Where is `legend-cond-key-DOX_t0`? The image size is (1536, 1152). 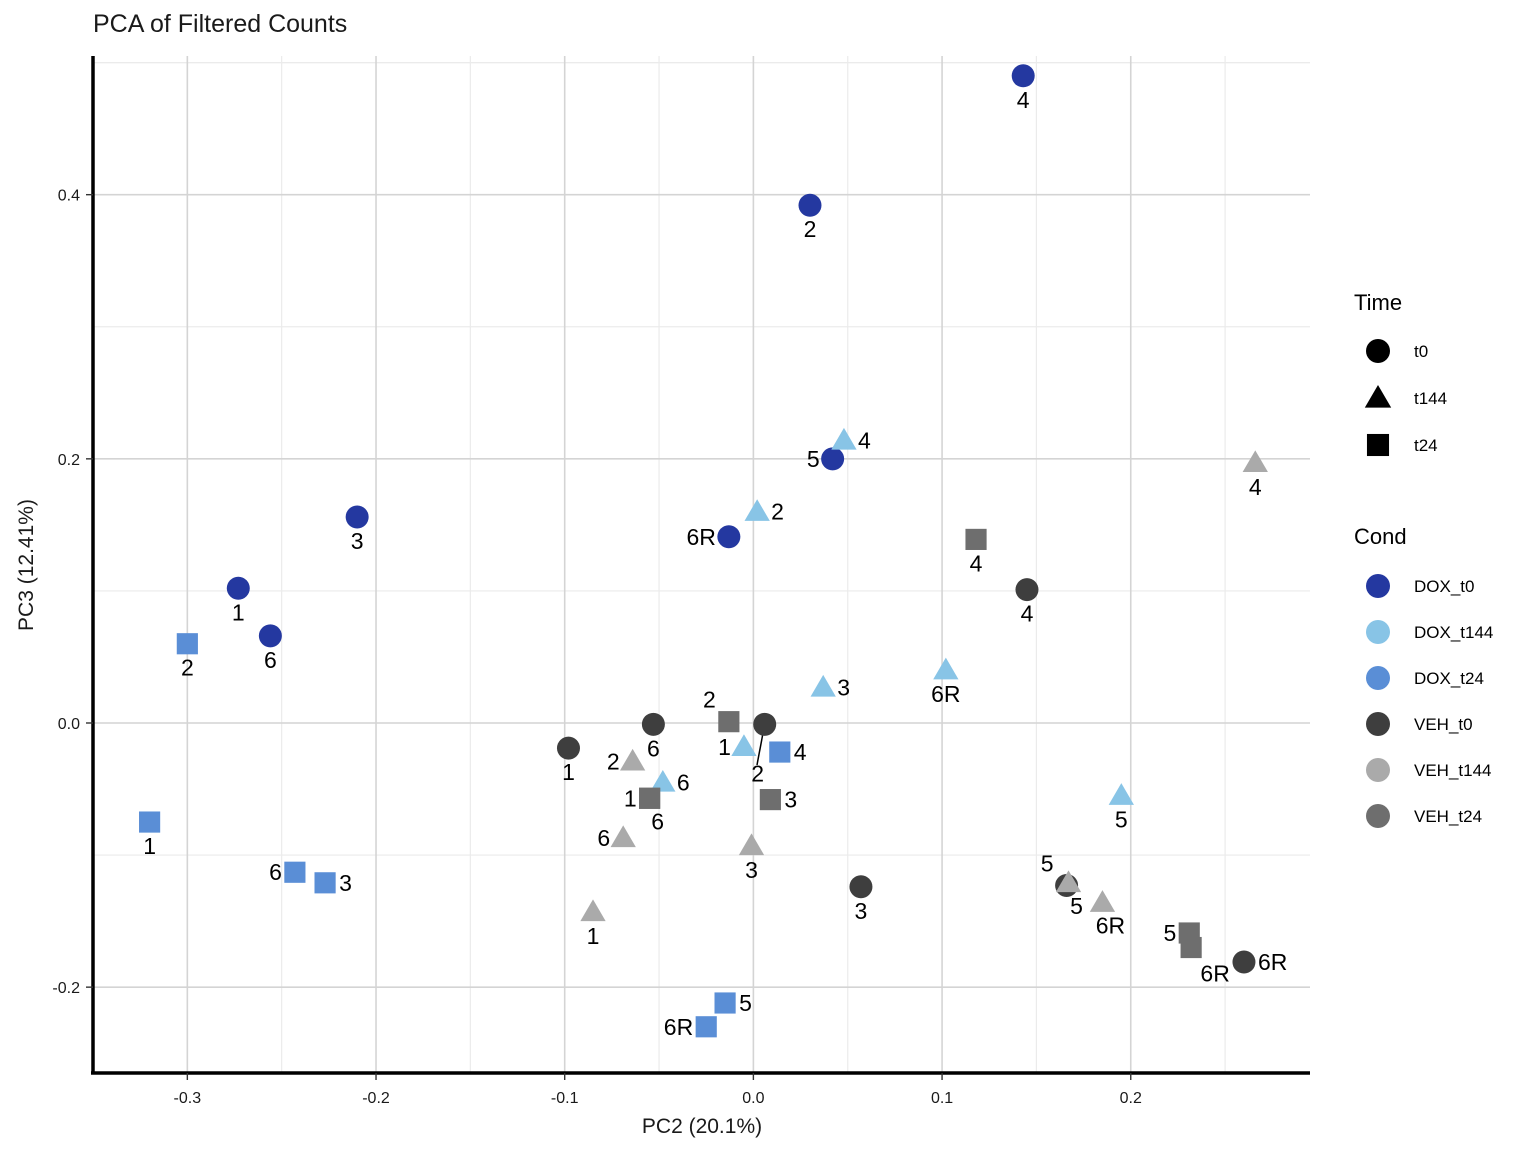 legend-cond-key-DOX_t0 is located at coordinates (1378, 586).